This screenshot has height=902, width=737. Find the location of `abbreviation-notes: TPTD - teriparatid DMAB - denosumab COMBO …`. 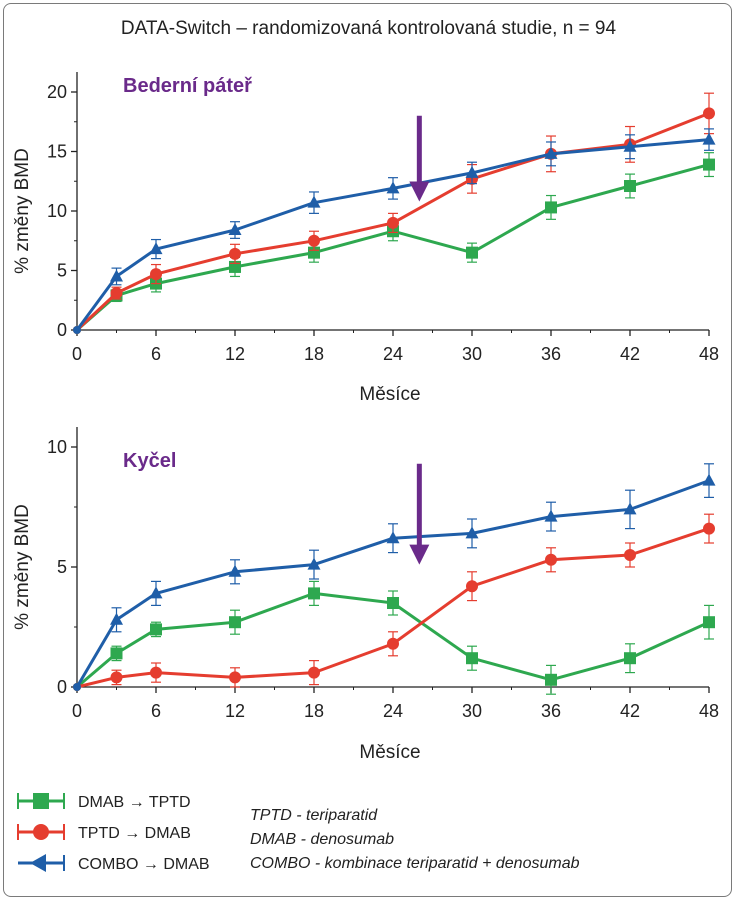

abbreviation-notes: TPTD - teriparatid DMAB - denosumab COMBO … is located at coordinates (415, 839).